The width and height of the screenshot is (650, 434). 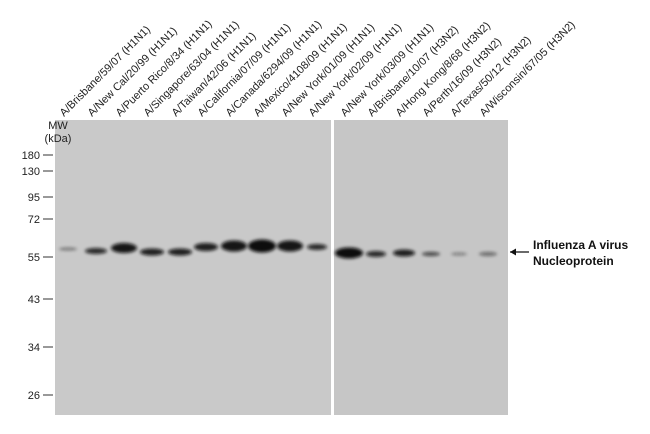 What do you see at coordinates (34, 348) in the screenshot?
I see `marker-label: 34` at bounding box center [34, 348].